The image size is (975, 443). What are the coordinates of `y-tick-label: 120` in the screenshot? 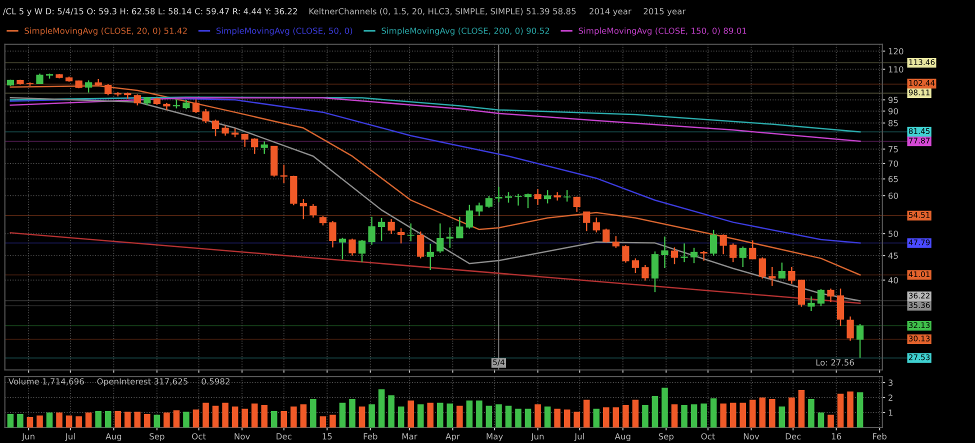 It's located at (896, 51).